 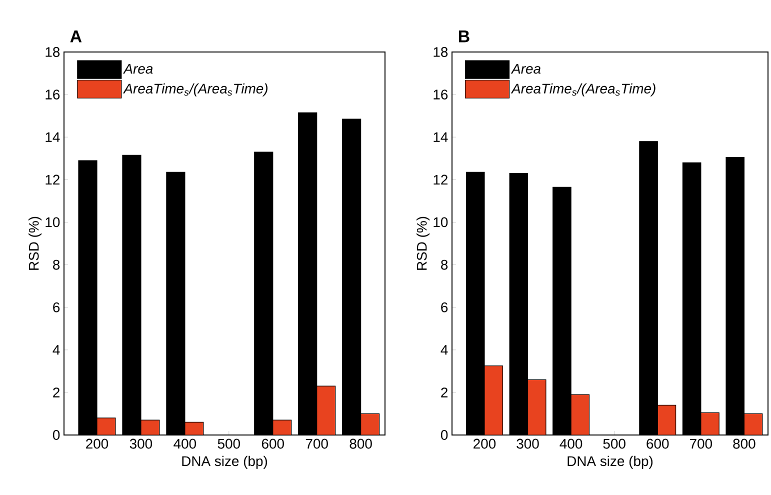 What do you see at coordinates (76, 36) in the screenshot?
I see `chart-title: A` at bounding box center [76, 36].